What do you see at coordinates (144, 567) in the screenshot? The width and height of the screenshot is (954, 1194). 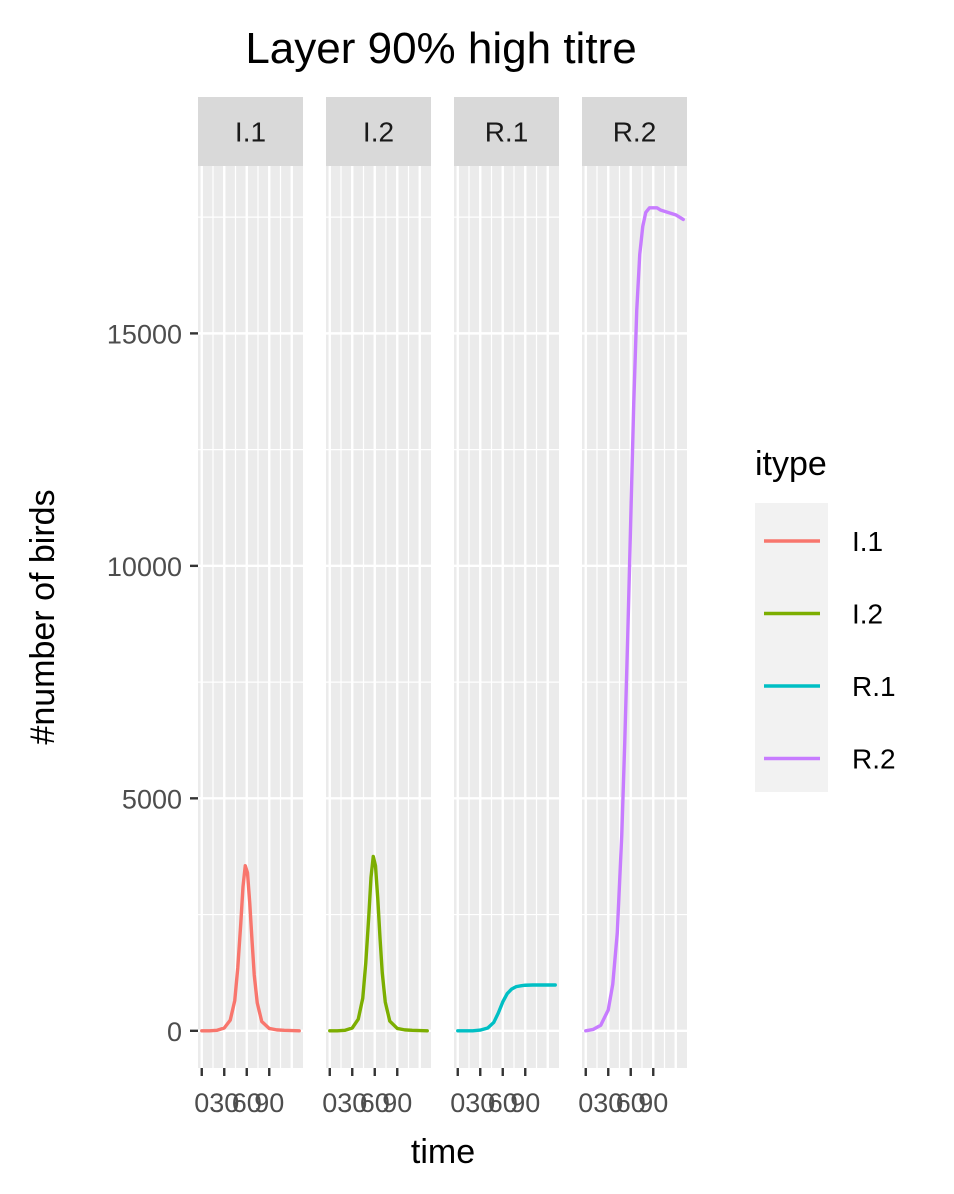 I see `y-tick-label: 10000` at bounding box center [144, 567].